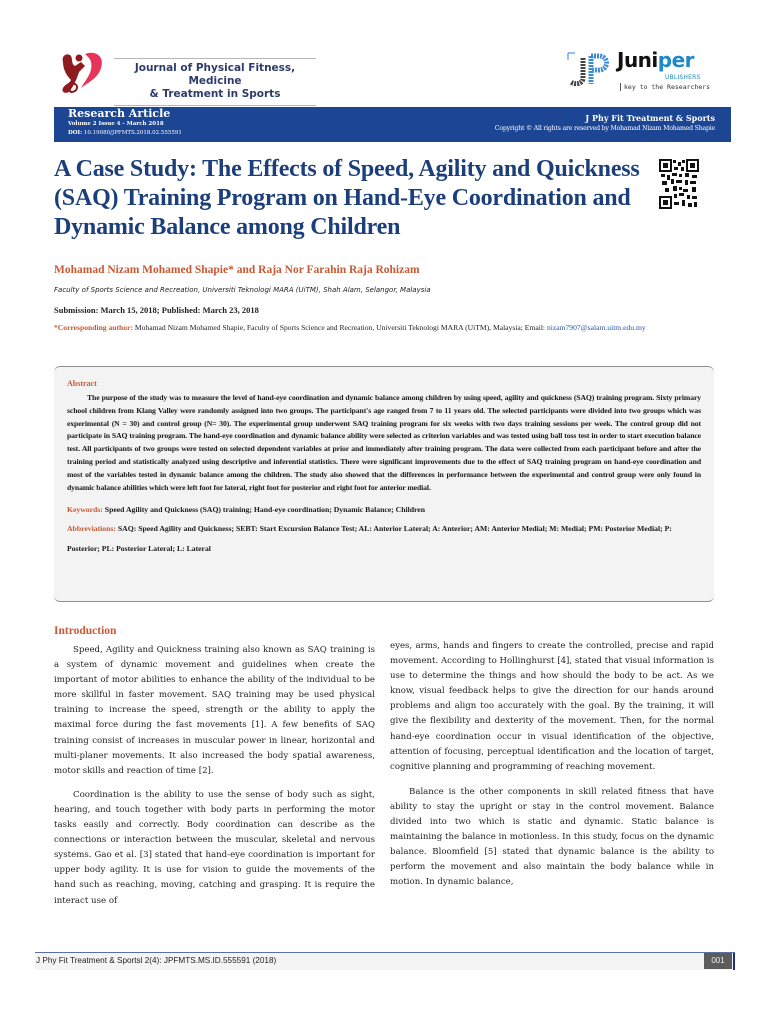 This screenshot has width=768, height=1024. What do you see at coordinates (637, 60) in the screenshot?
I see `publisher-name-main: Juni` at bounding box center [637, 60].